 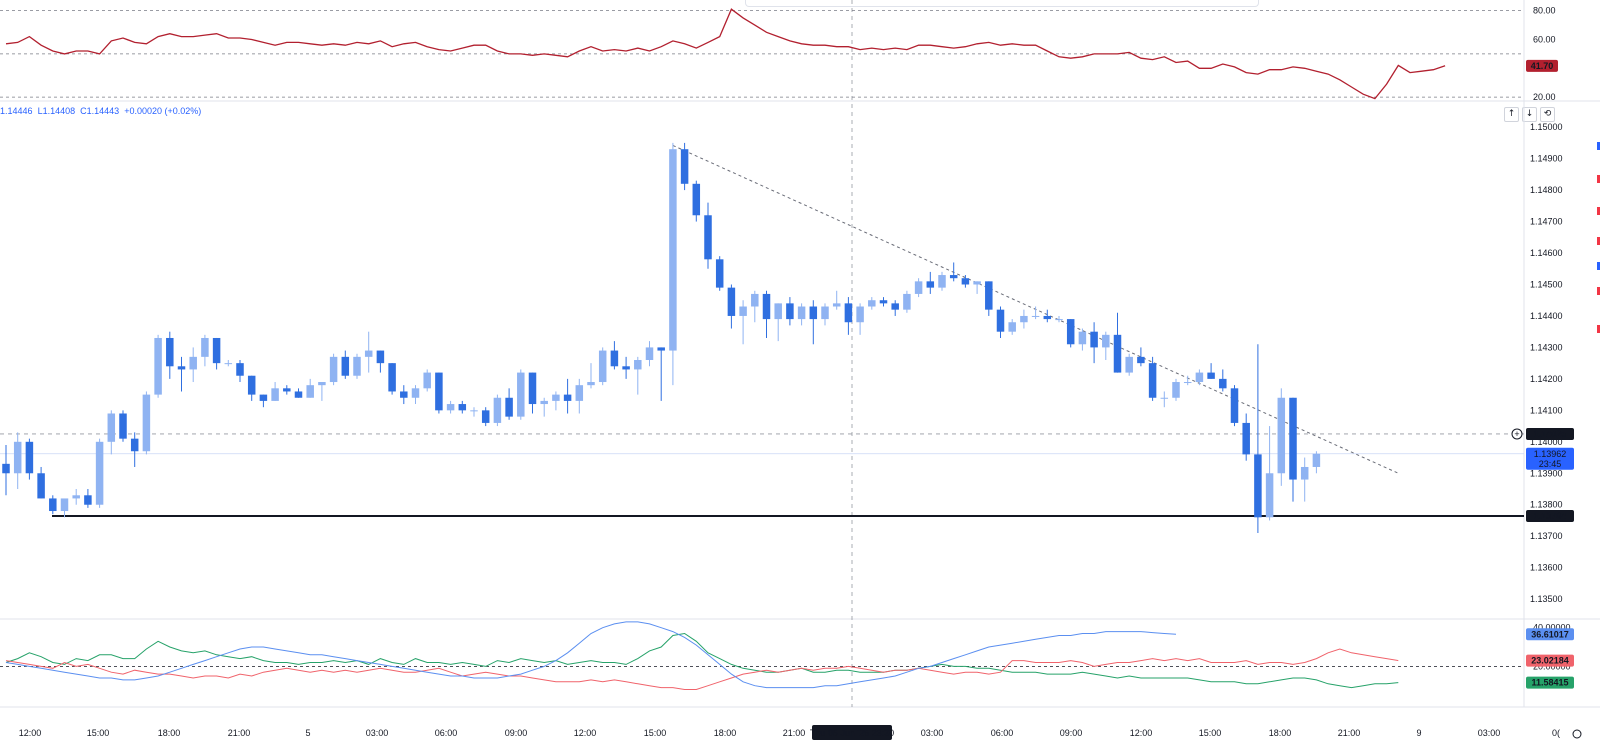 I want to click on price-tick-label: 1.14000, so click(x=1546, y=442).